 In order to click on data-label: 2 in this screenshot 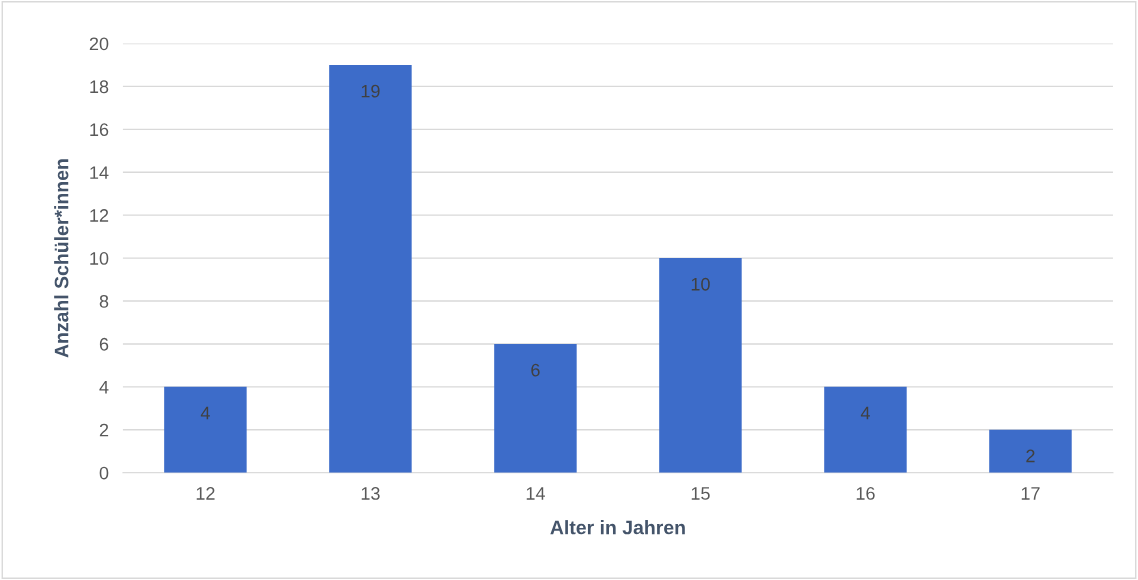, I will do `click(1030, 456)`.